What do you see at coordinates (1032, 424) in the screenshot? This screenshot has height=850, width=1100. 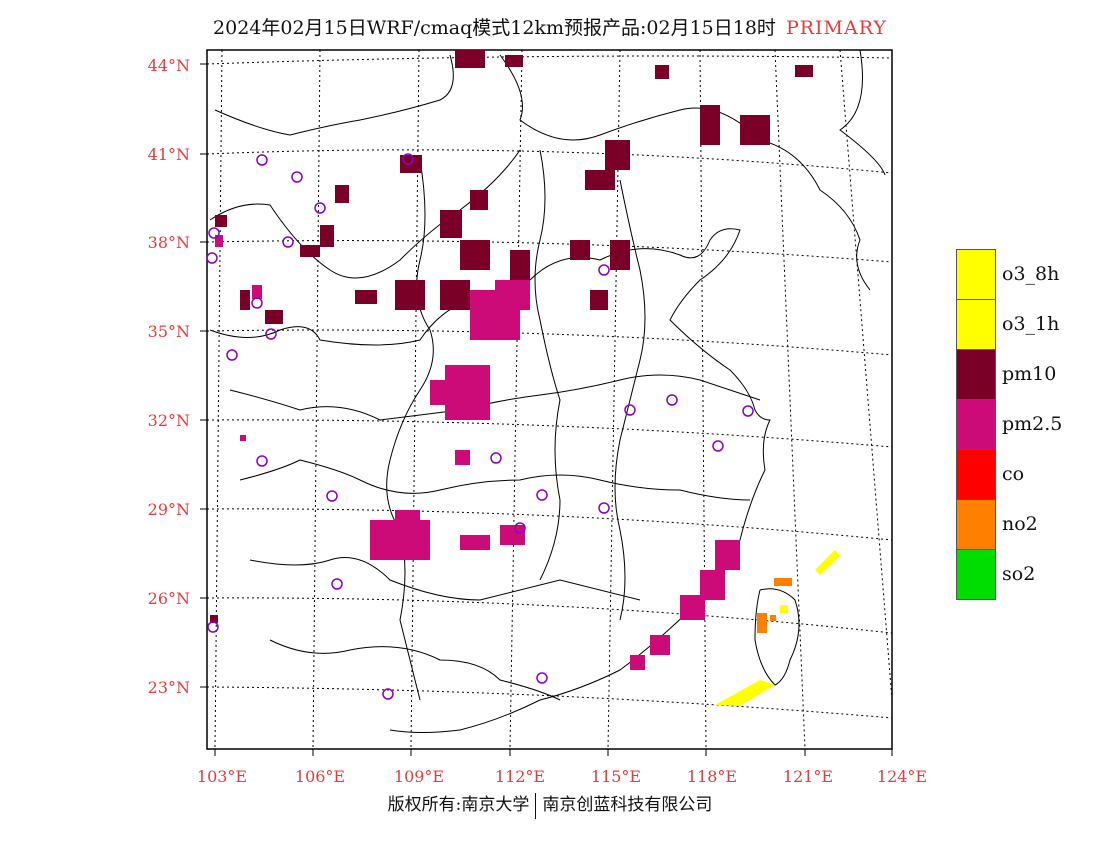 I see `legend-label: pm2.5` at bounding box center [1032, 424].